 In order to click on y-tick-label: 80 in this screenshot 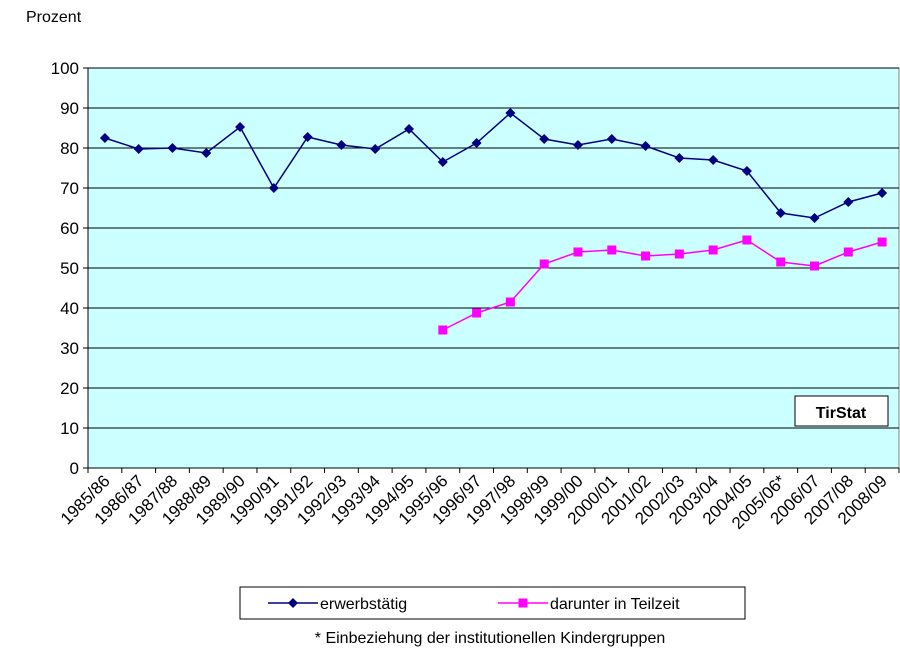, I will do `click(69, 148)`.